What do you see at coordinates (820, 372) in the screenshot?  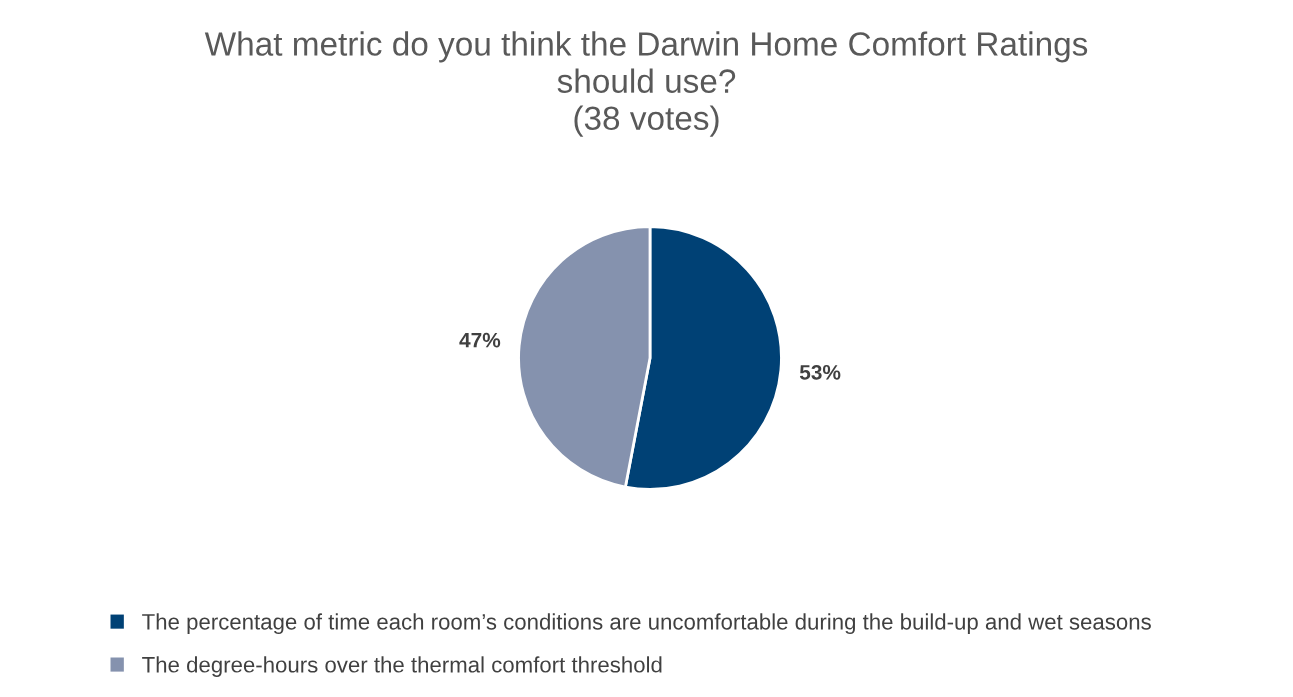 I see `data-label: 53%` at bounding box center [820, 372].